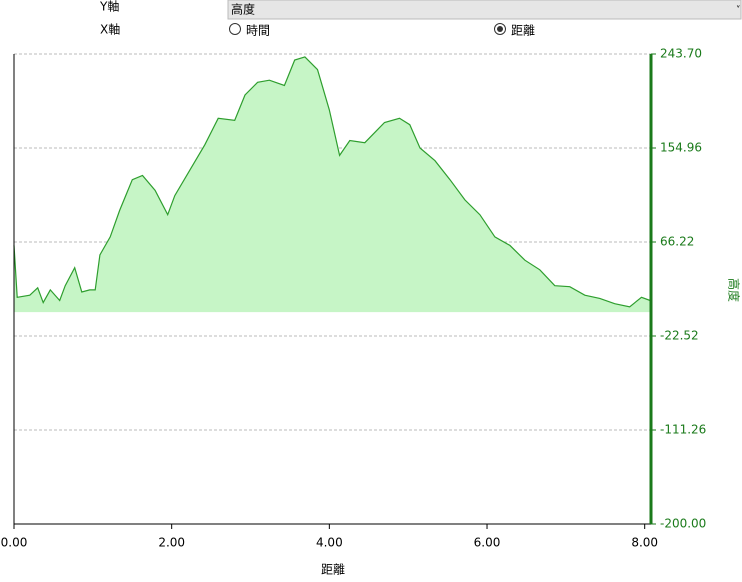 The image size is (742, 582). Describe the element at coordinates (683, 430) in the screenshot. I see `y-tick-label: -111.26` at that location.